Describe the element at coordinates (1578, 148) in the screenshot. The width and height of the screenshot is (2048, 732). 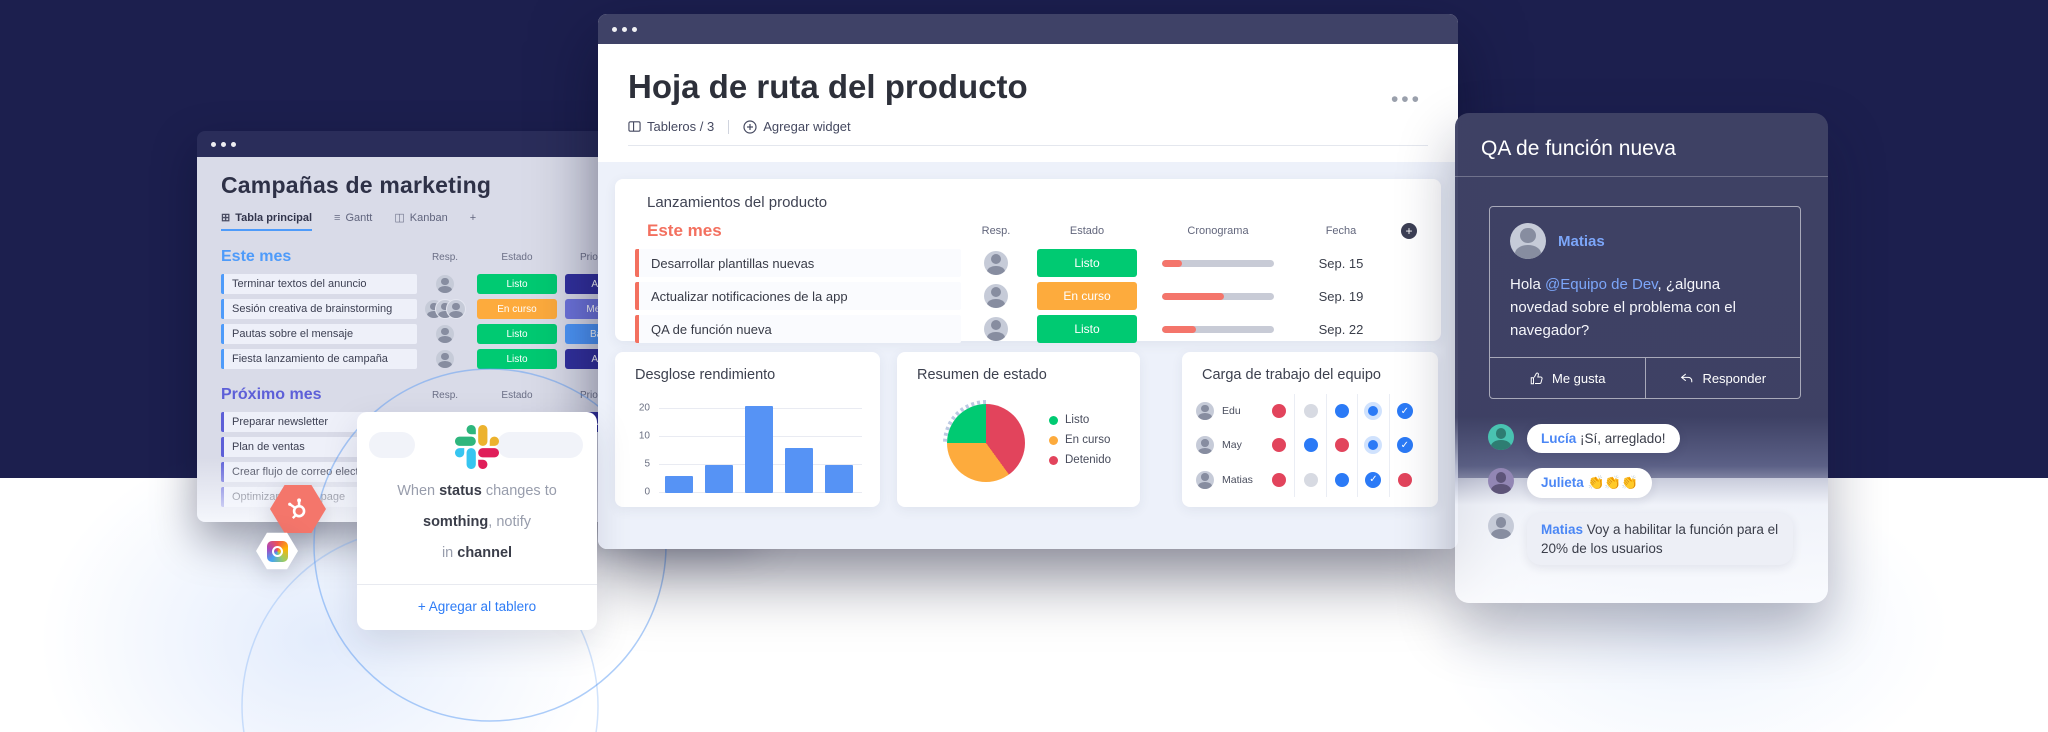
I see `panel-title: QA de función nueva` at that location.